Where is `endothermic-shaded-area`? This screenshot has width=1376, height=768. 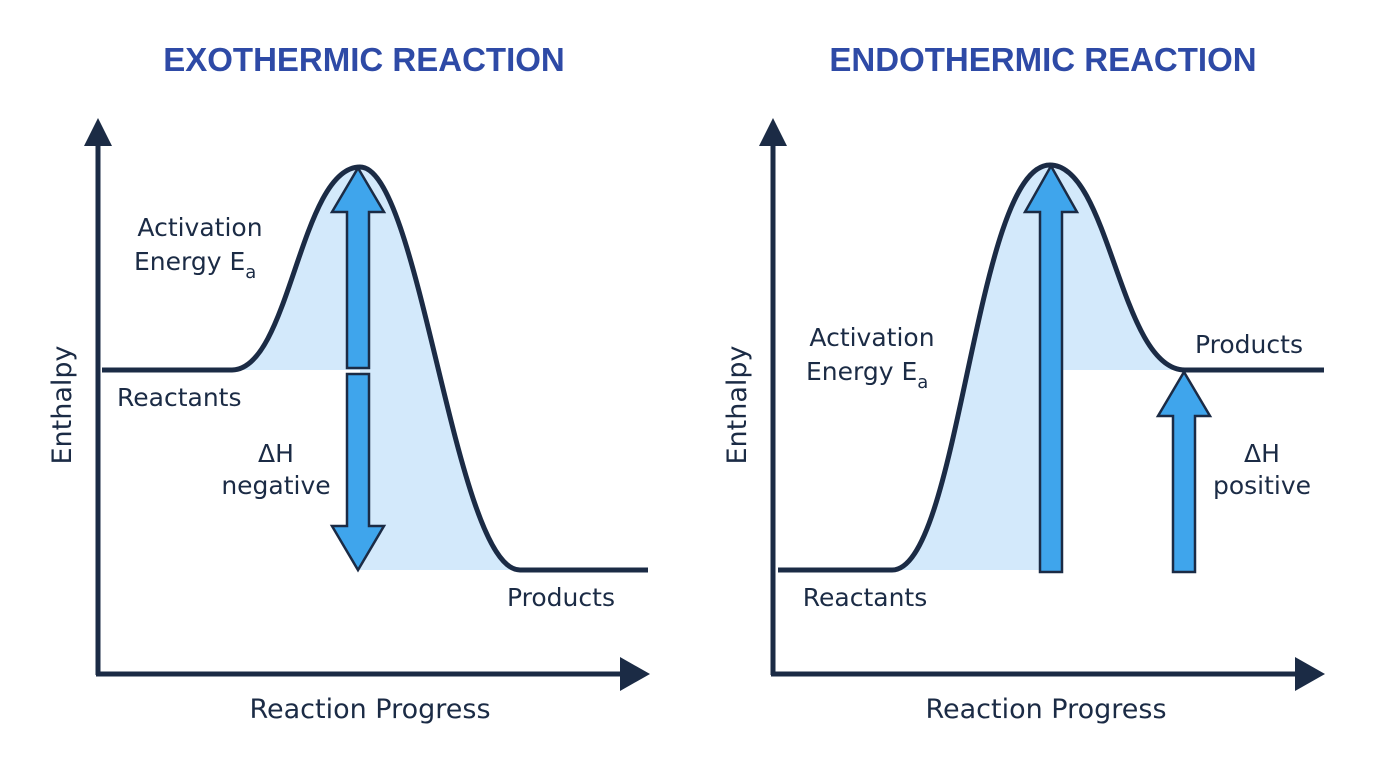
endothermic-shaded-area is located at coordinates (1038, 367).